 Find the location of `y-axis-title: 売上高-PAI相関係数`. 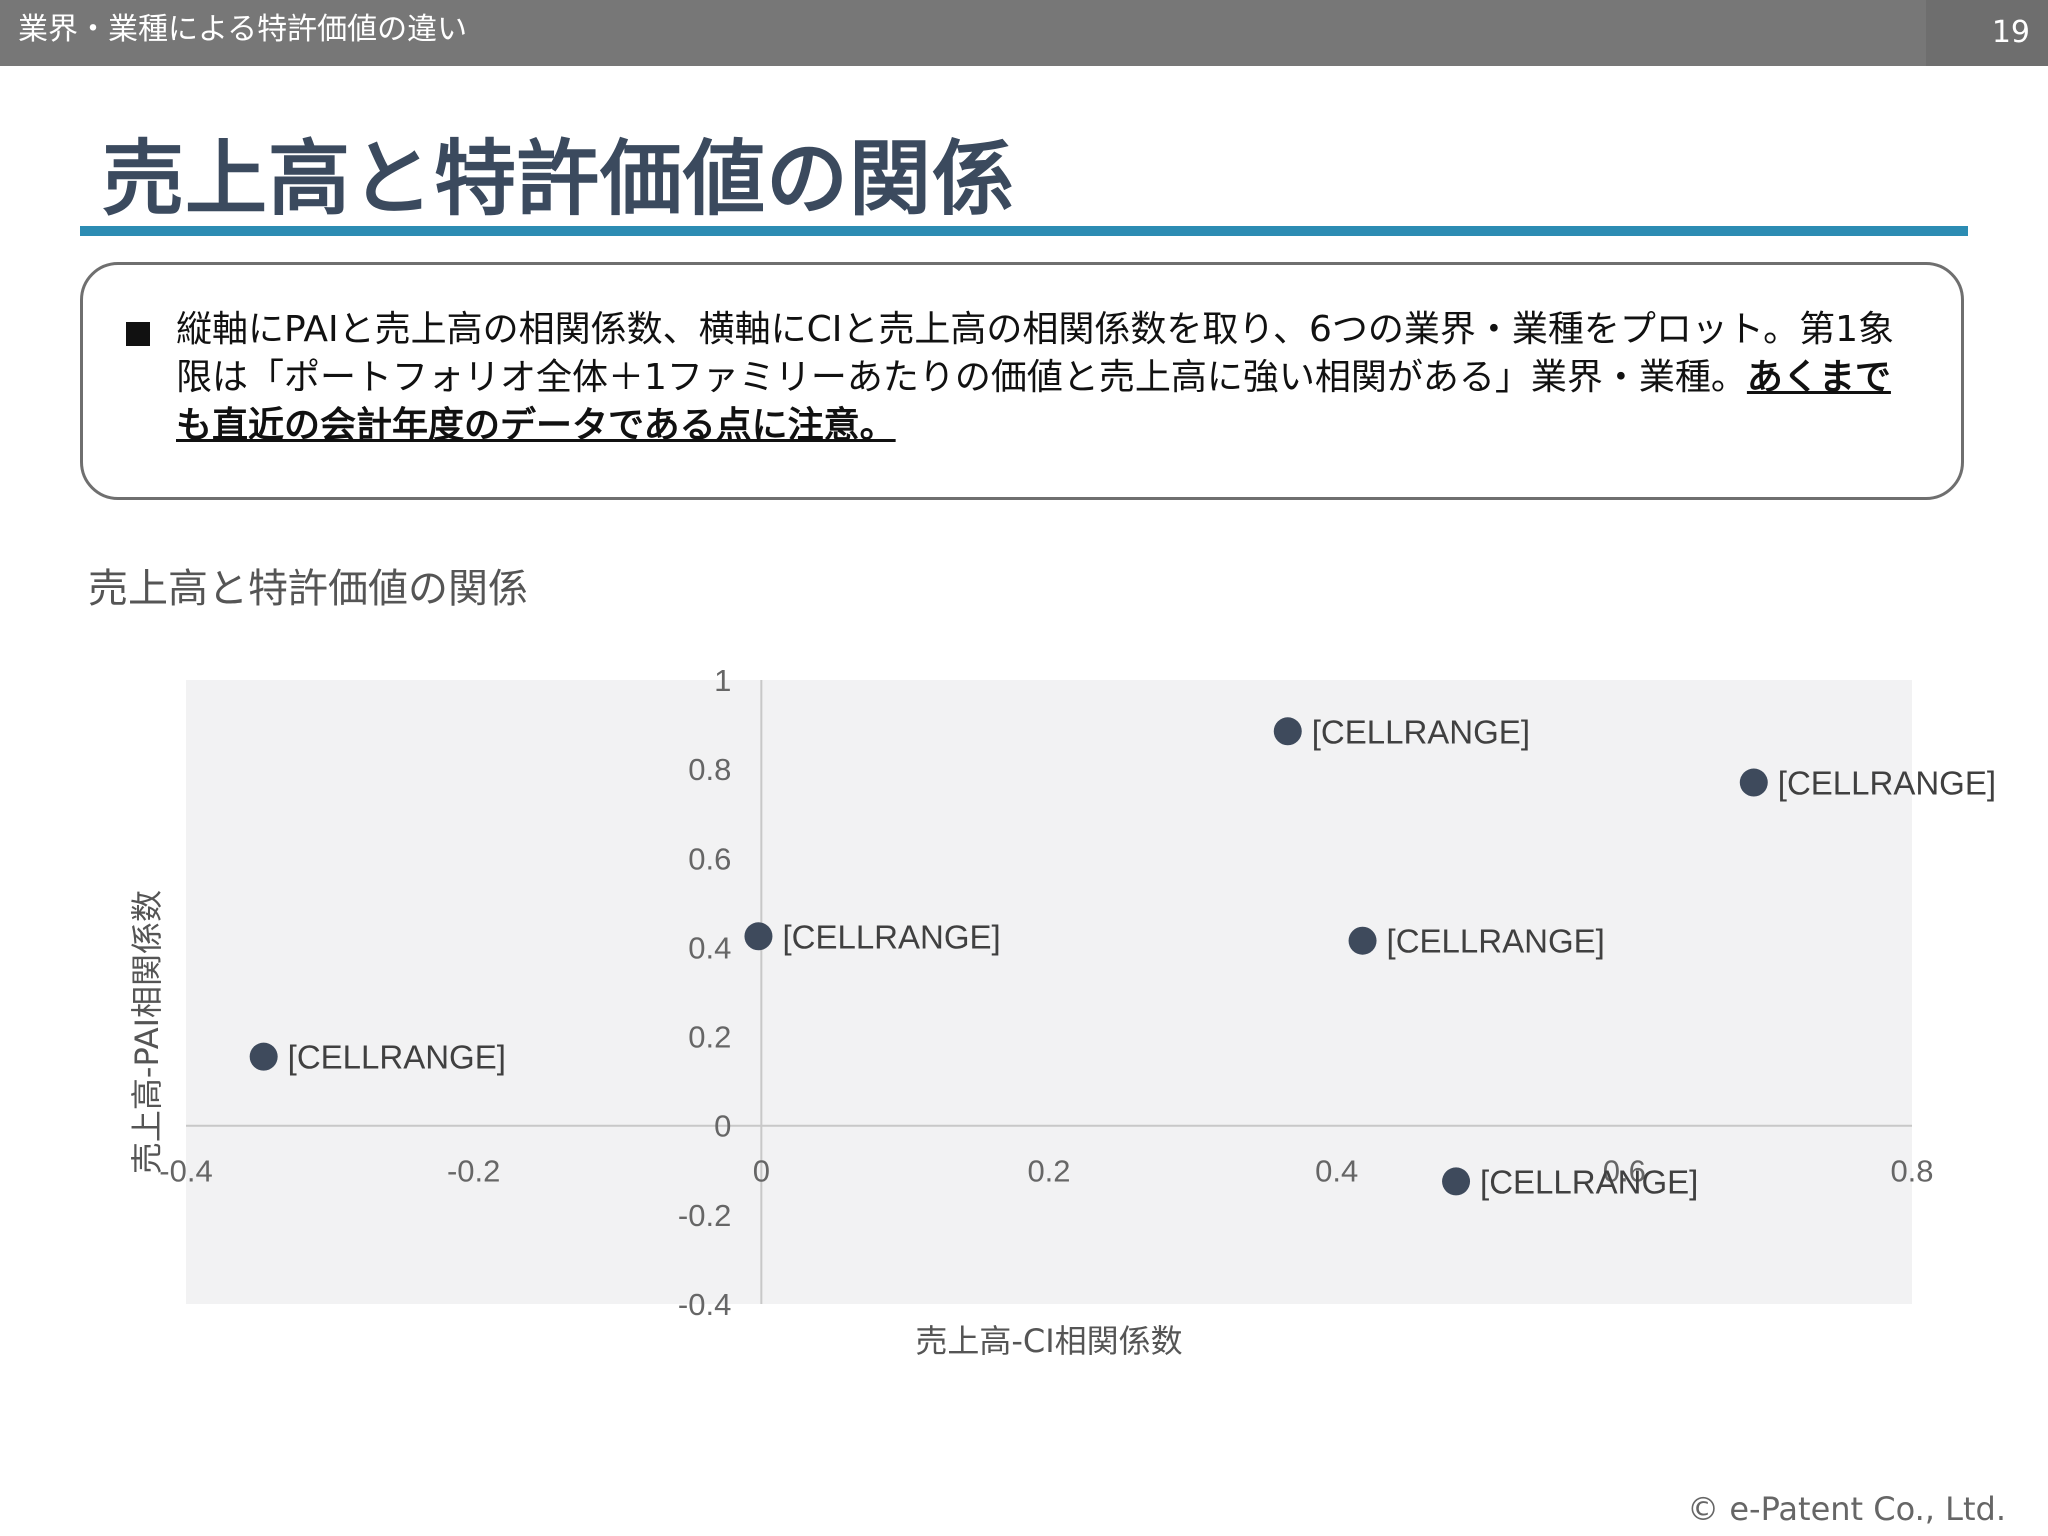

y-axis-title: 売上高-PAI相関係数 is located at coordinates (147, 1032).